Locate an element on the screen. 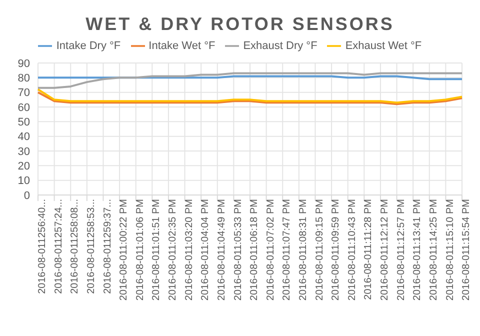  y-tick-label: 50 is located at coordinates (24, 122).